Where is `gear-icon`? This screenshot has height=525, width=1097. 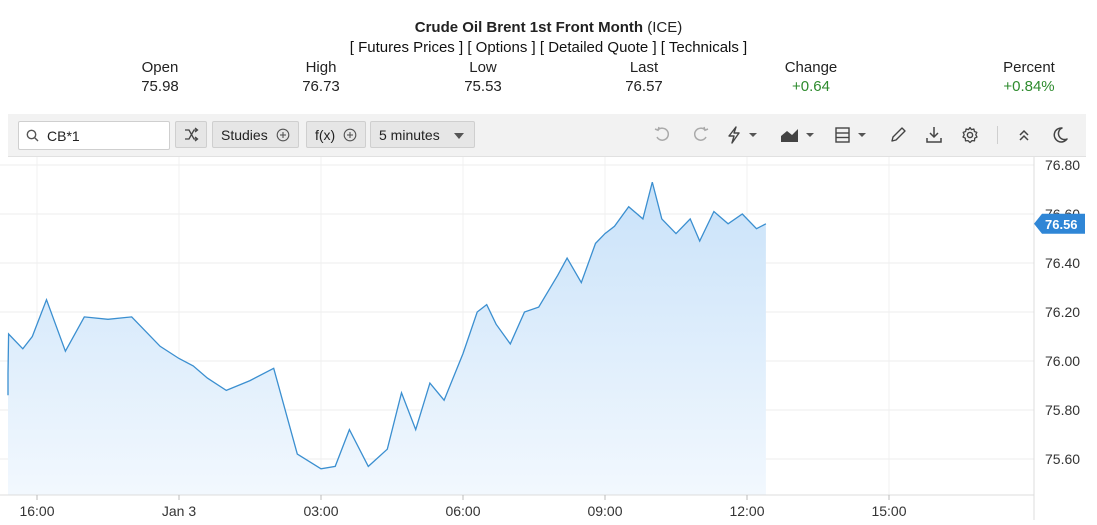 gear-icon is located at coordinates (970, 135).